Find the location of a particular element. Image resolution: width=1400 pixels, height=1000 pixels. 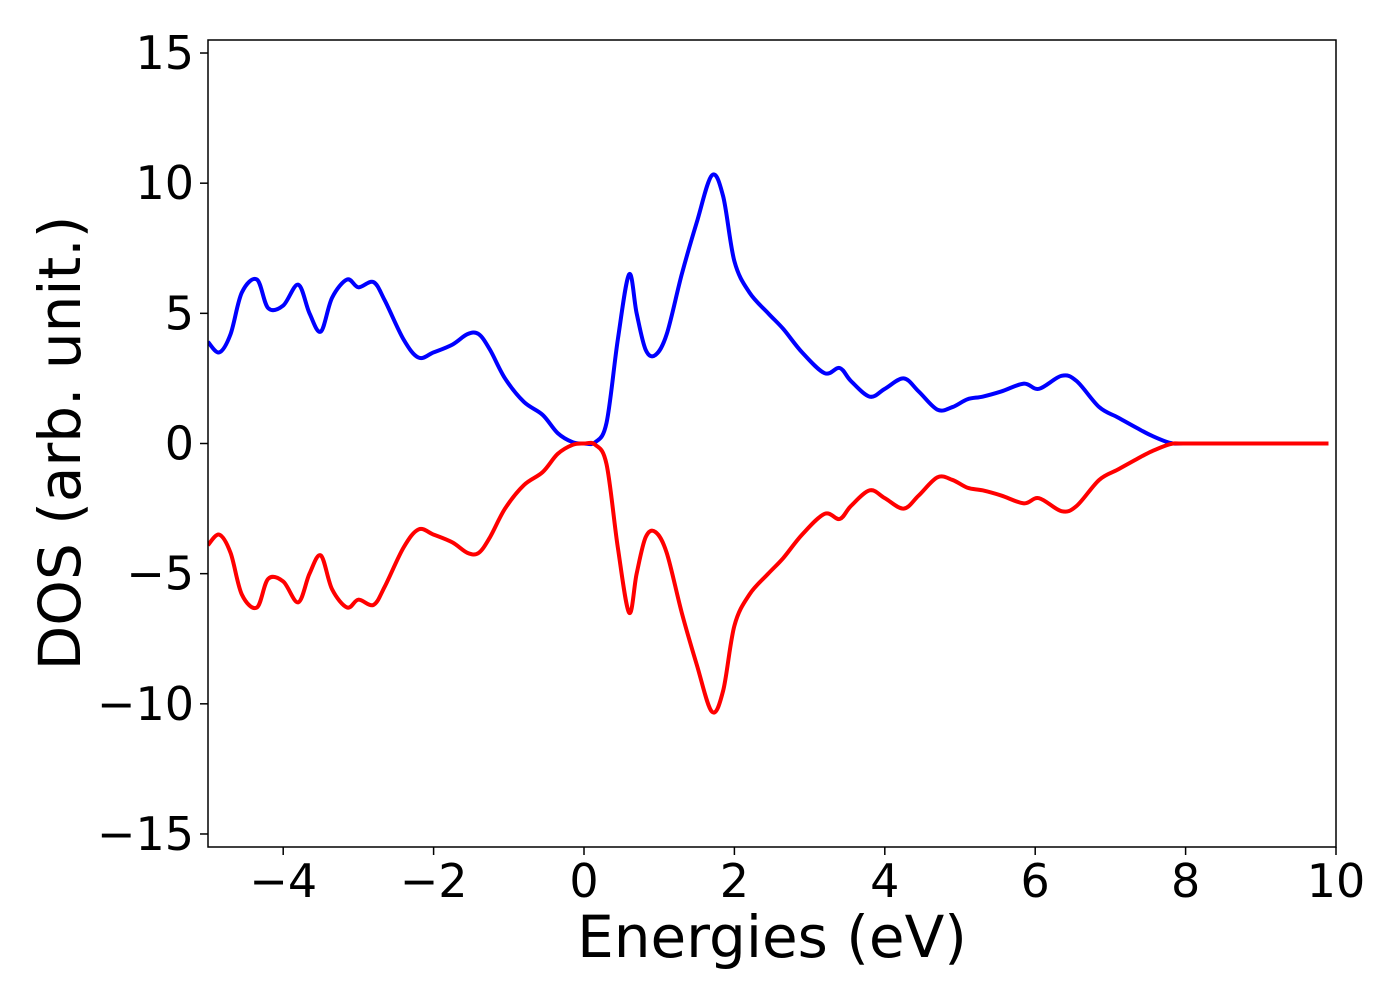

x-tick-label: −2 is located at coordinates (434, 881).